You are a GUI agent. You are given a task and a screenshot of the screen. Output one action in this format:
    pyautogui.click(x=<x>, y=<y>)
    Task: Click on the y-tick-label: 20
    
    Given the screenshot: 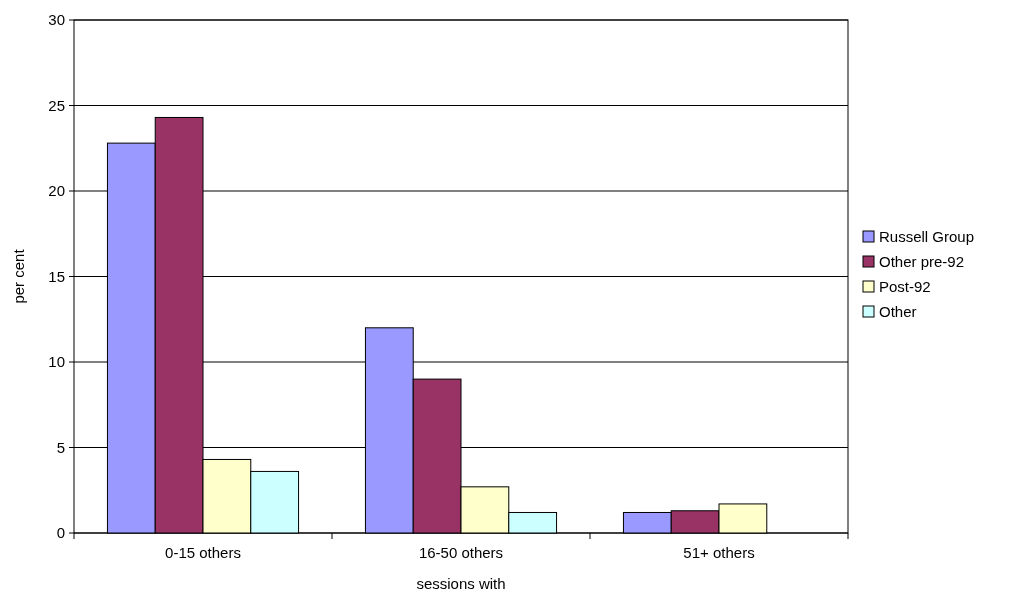 What is the action you would take?
    pyautogui.click(x=56, y=191)
    